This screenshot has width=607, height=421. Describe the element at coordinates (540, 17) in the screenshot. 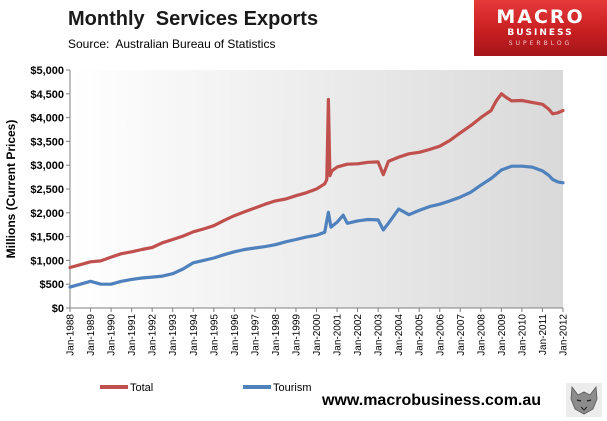

I see `logo-main-text: MACRO` at that location.